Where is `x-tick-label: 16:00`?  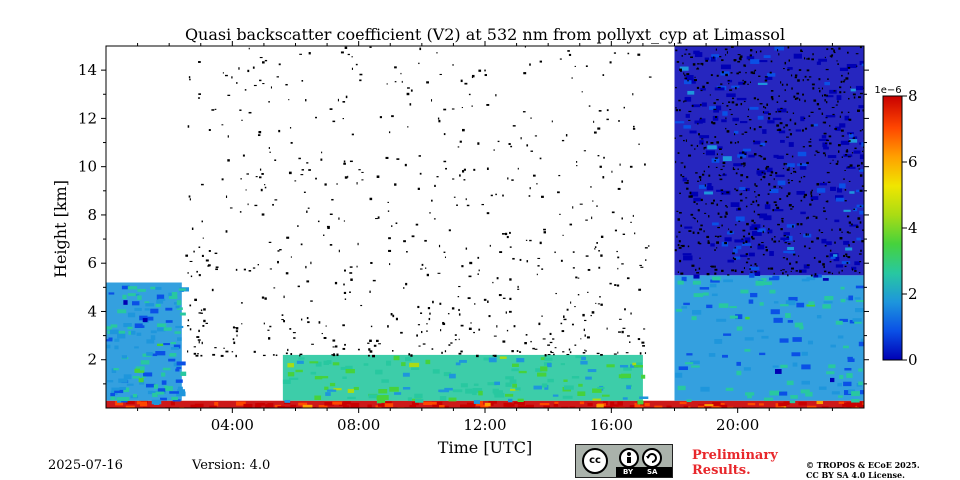 x-tick-label: 16:00 is located at coordinates (611, 425).